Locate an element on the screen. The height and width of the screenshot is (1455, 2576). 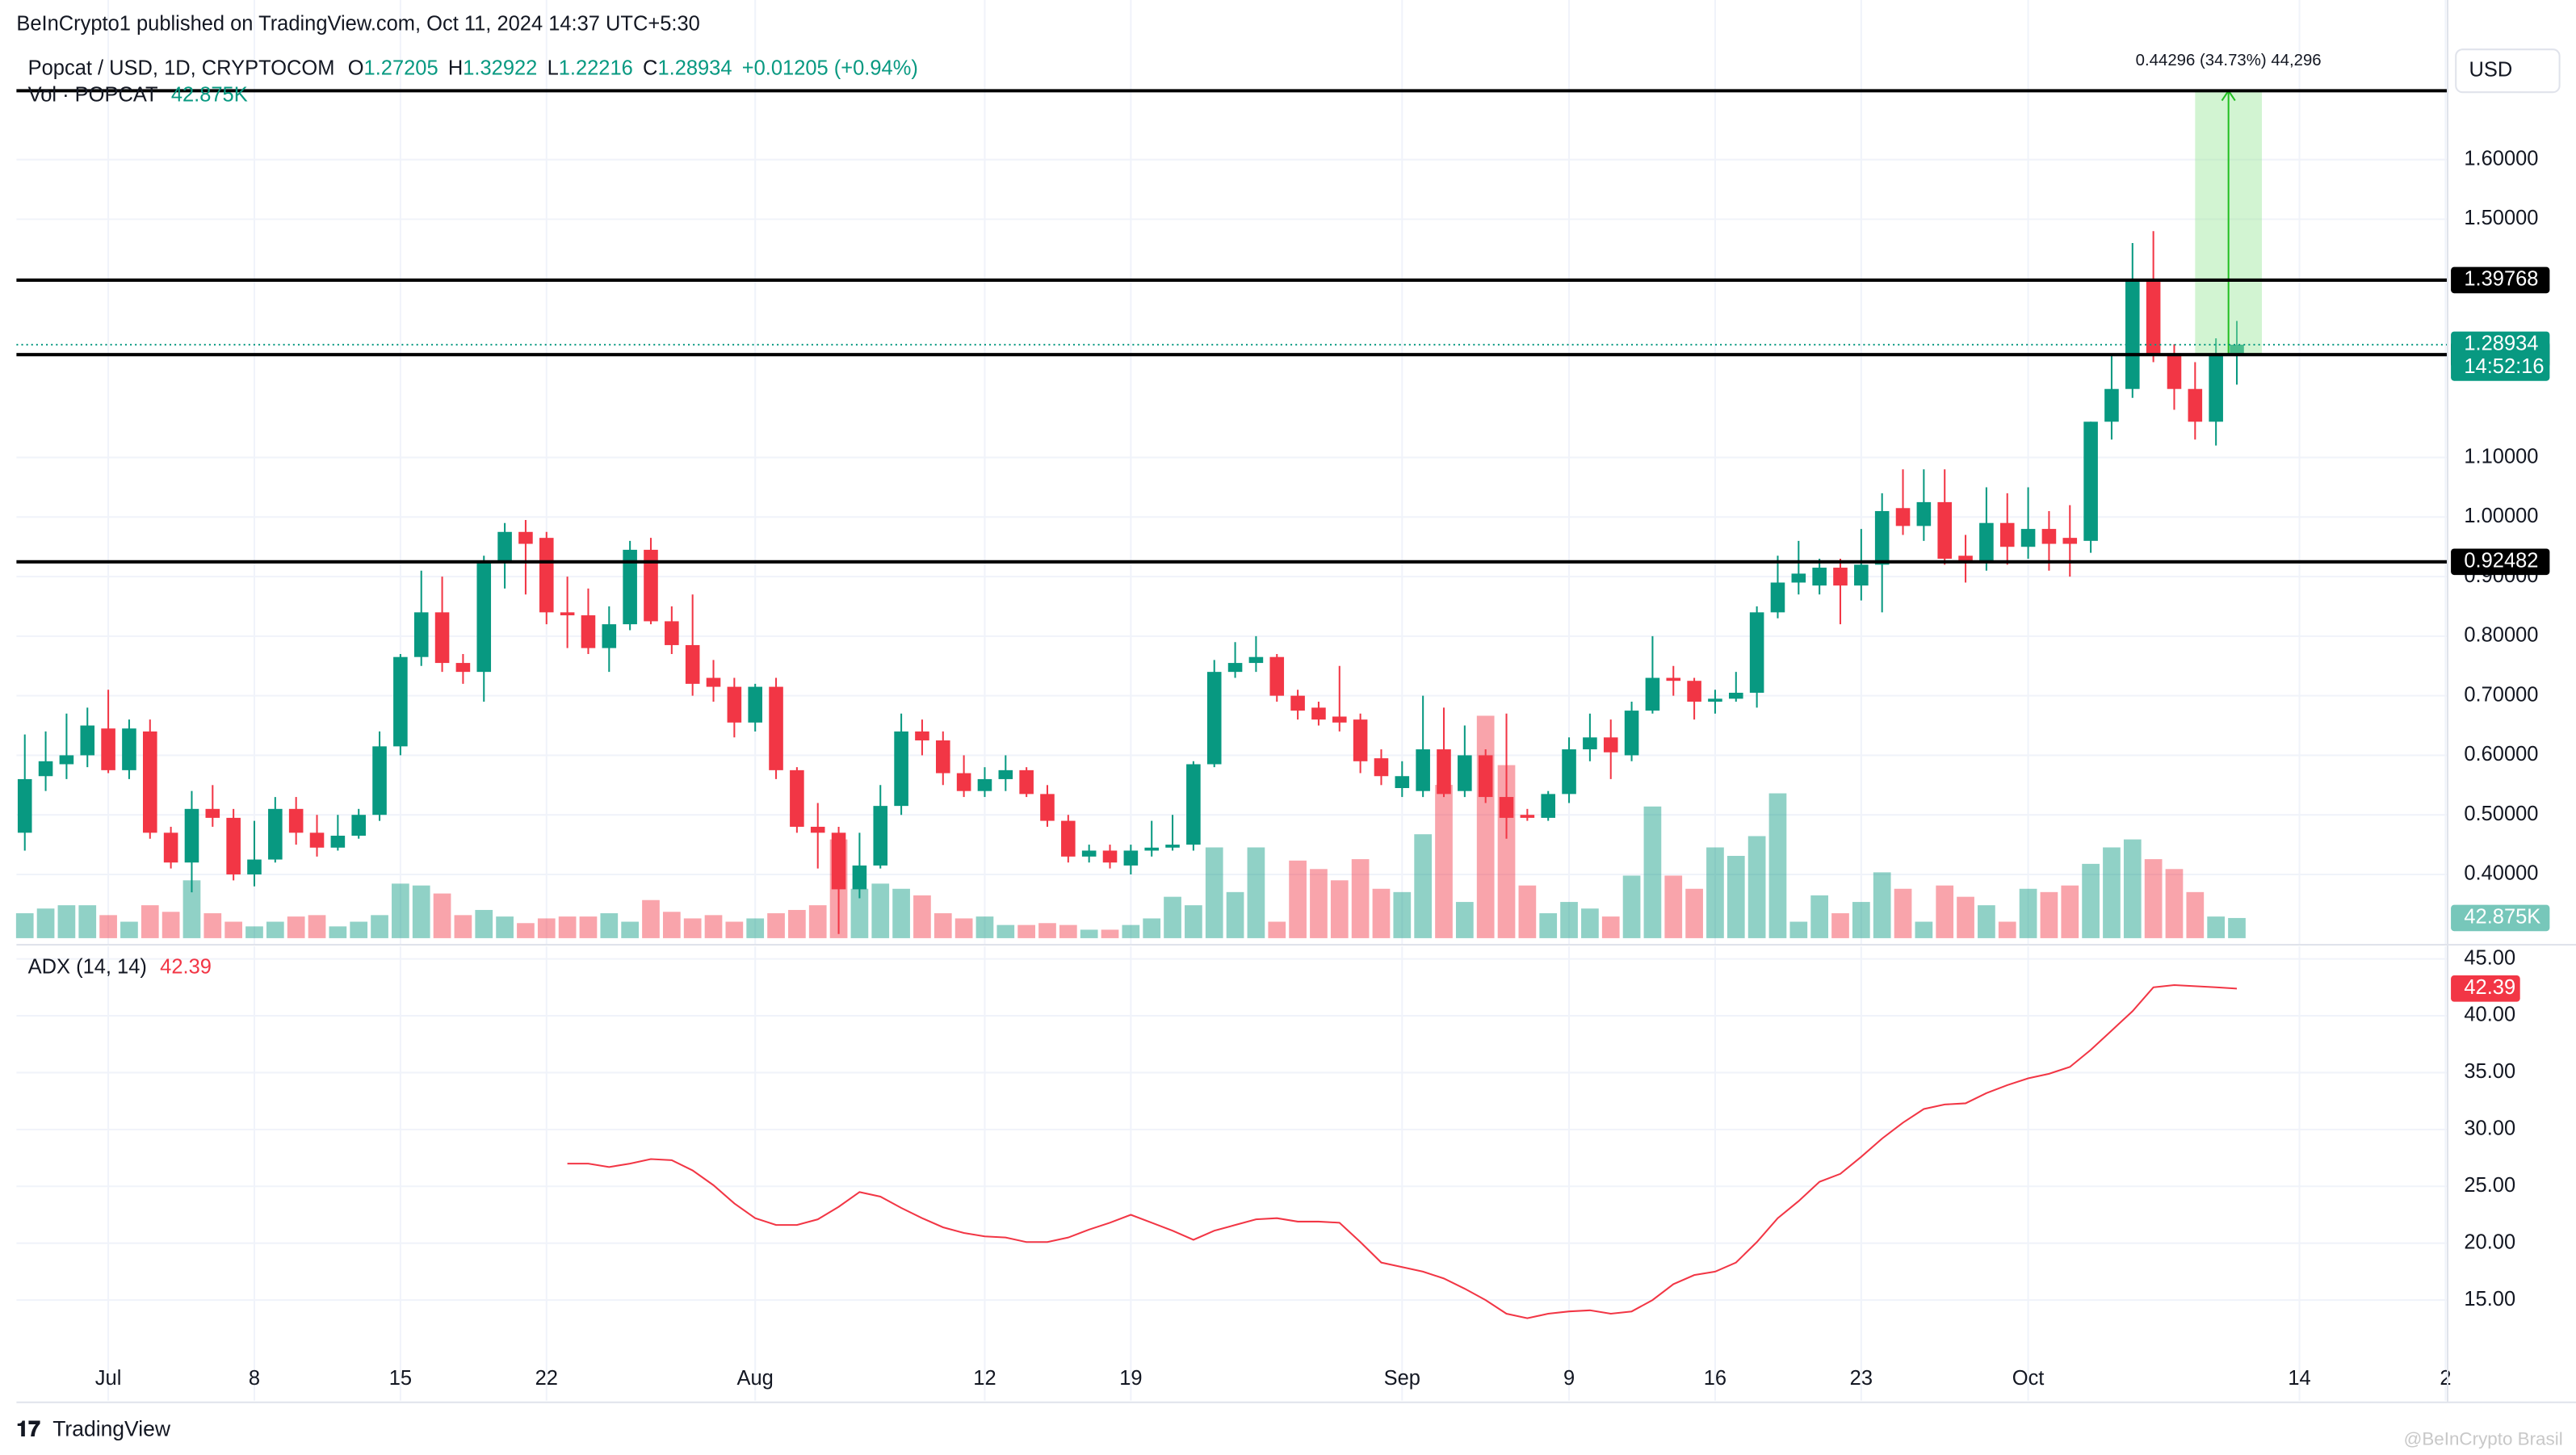
measure-label: 0.44296 (34.73%) 44,296 is located at coordinates (2229, 60).